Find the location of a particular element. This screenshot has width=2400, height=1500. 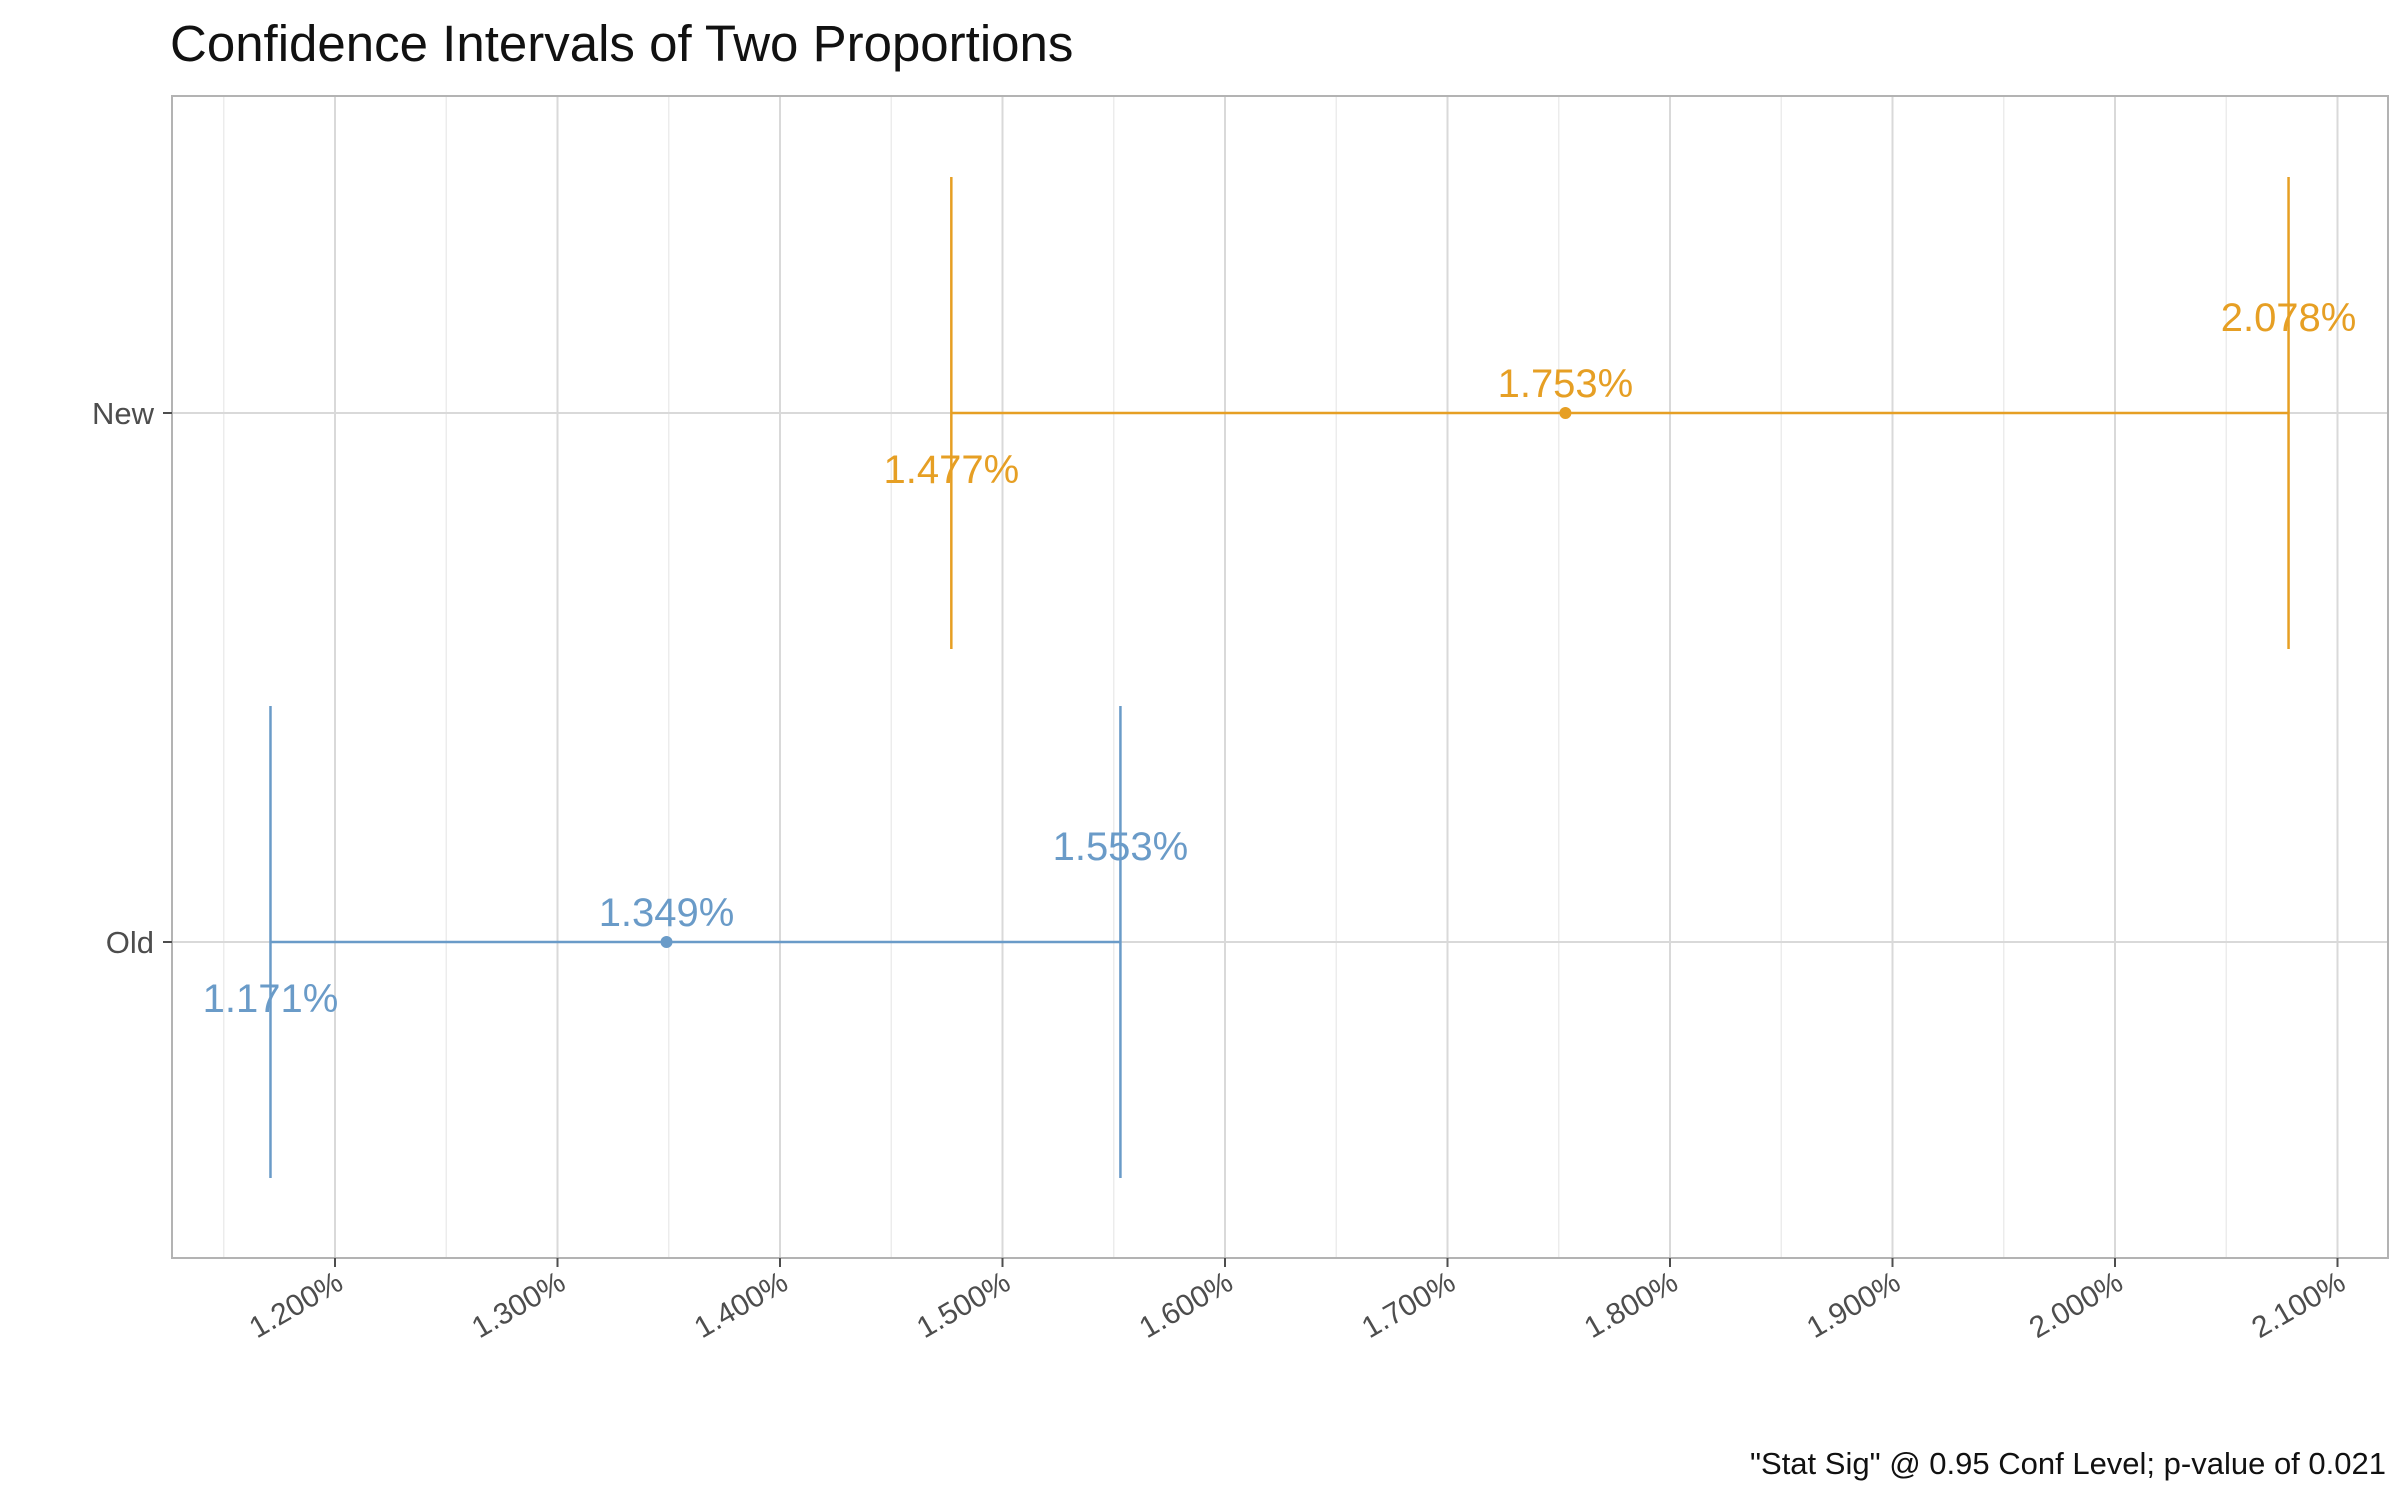

x-tick-label: 1.300% is located at coordinates (518, 1304).